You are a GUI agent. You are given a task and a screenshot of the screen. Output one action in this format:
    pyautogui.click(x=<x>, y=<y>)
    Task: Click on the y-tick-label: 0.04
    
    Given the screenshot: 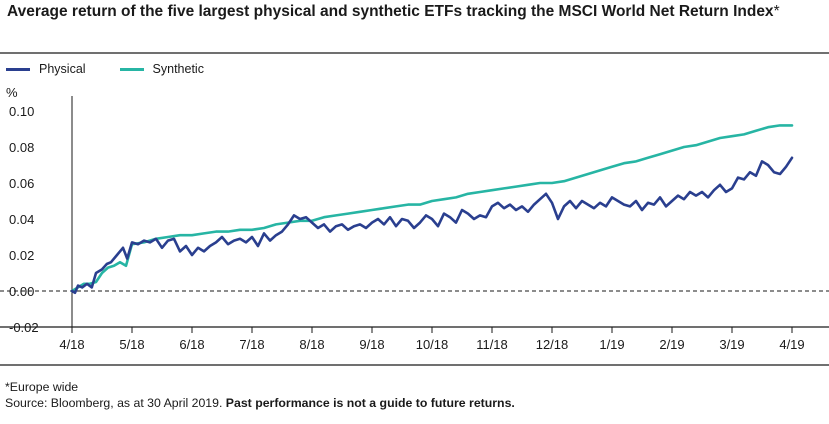 What is the action you would take?
    pyautogui.click(x=21, y=219)
    